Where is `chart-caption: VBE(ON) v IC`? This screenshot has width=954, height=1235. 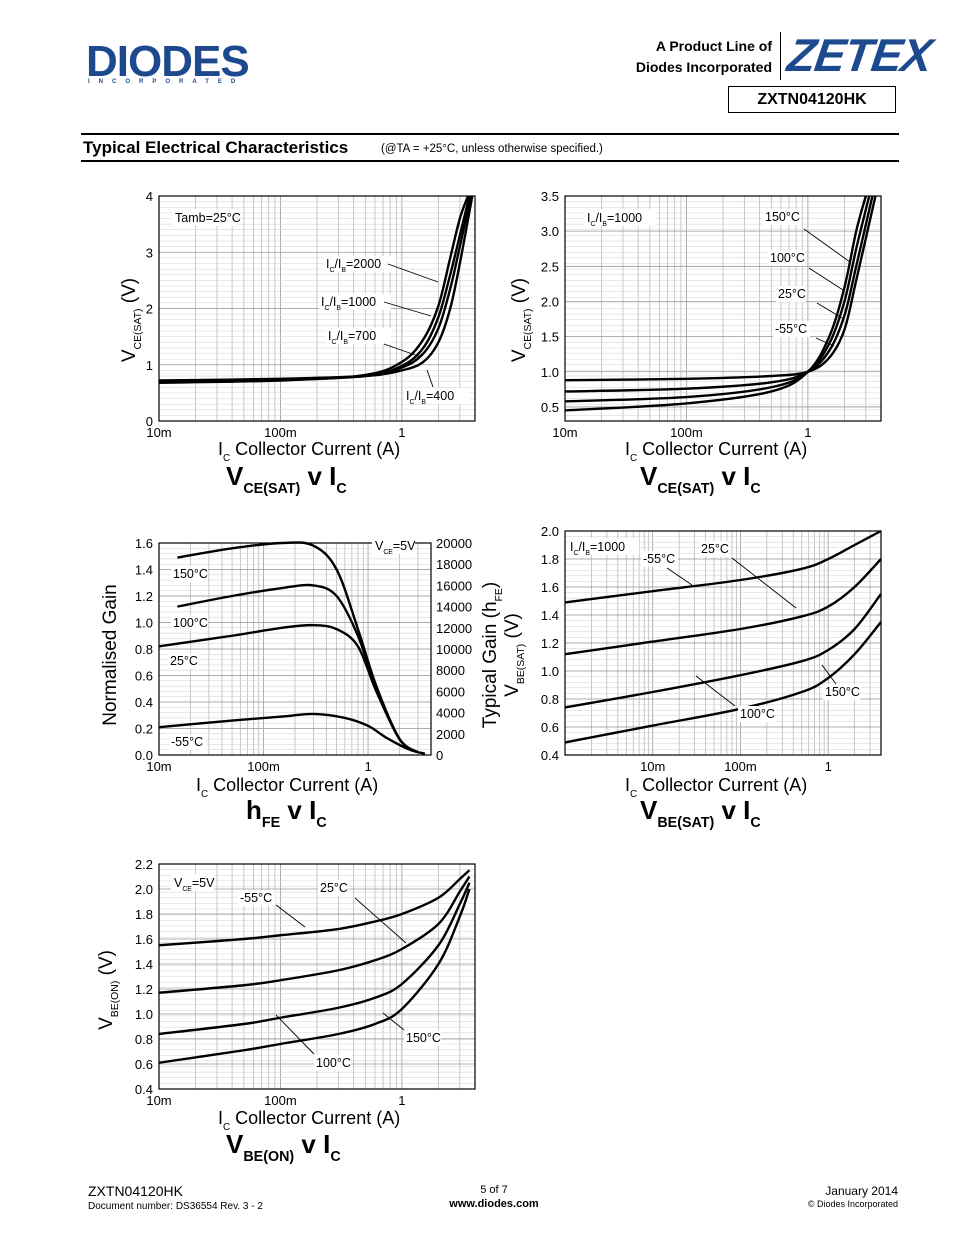
chart-caption: VBE(ON) v IC is located at coordinates (283, 1147).